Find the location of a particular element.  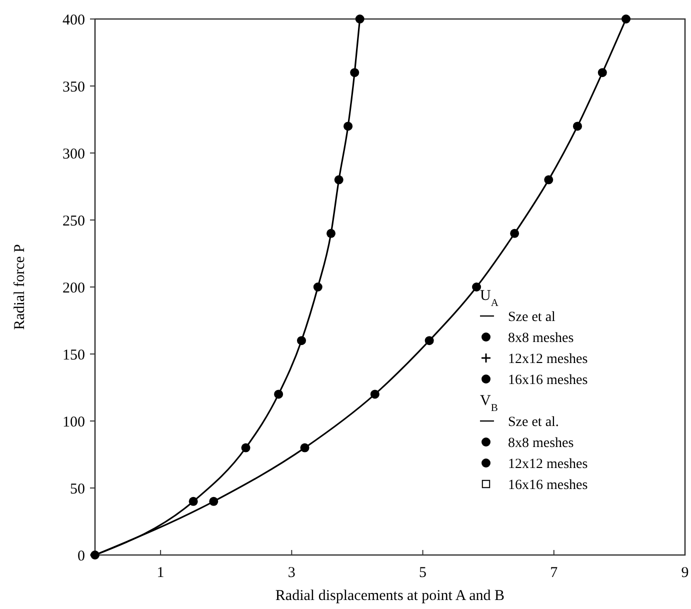

legend-label: Sze et al. is located at coordinates (533, 422).